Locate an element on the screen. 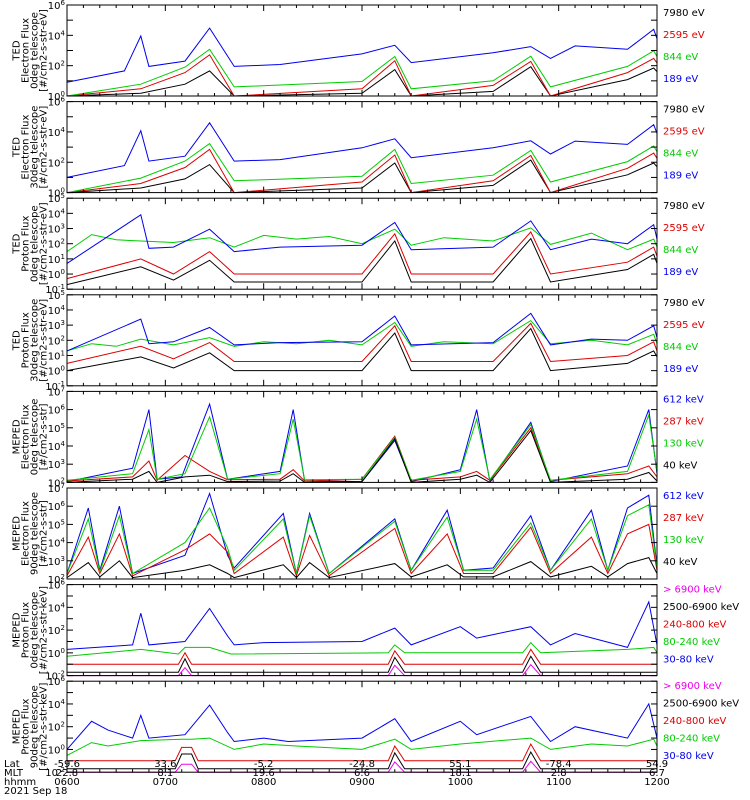 The width and height of the screenshot is (750, 800). panel-8-ytick-label: 102 is located at coordinates (56, 727).